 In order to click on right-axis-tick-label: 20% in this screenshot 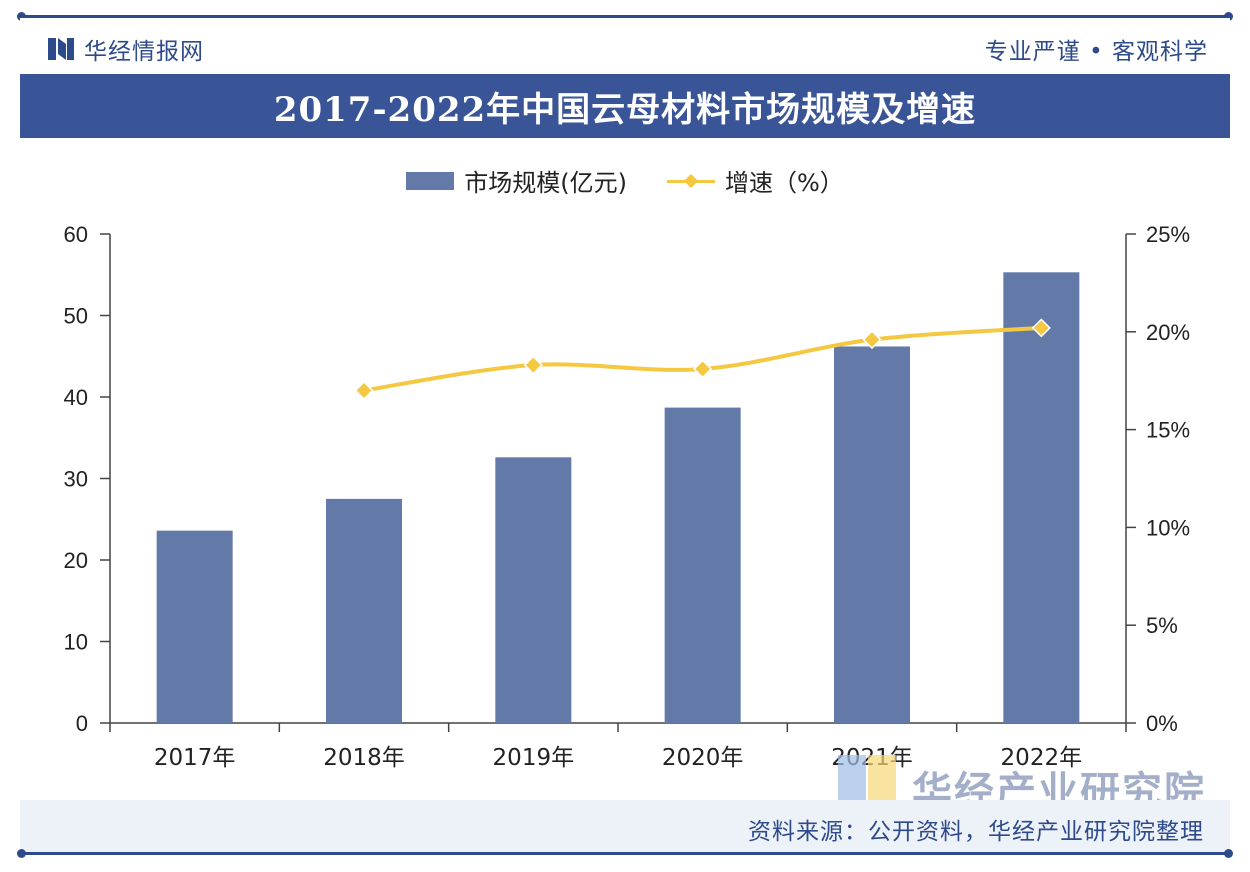, I will do `click(1168, 332)`.